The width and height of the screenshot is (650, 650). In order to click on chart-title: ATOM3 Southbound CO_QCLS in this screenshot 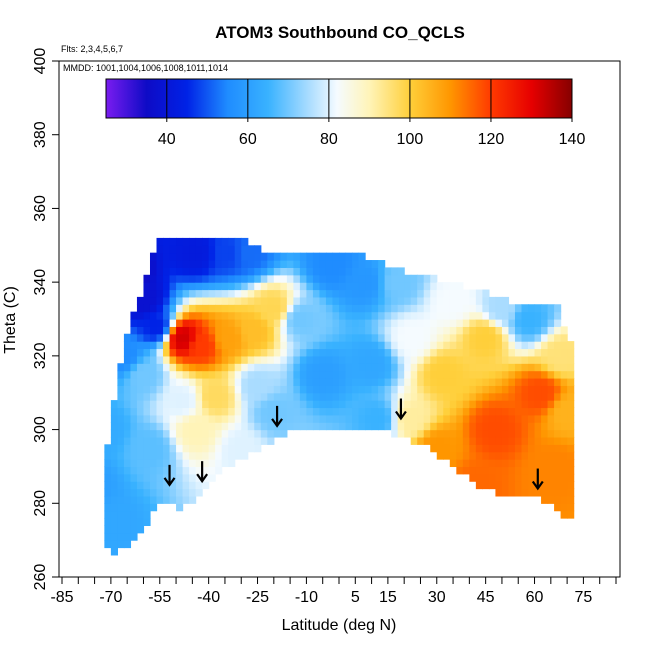, I will do `click(340, 32)`.